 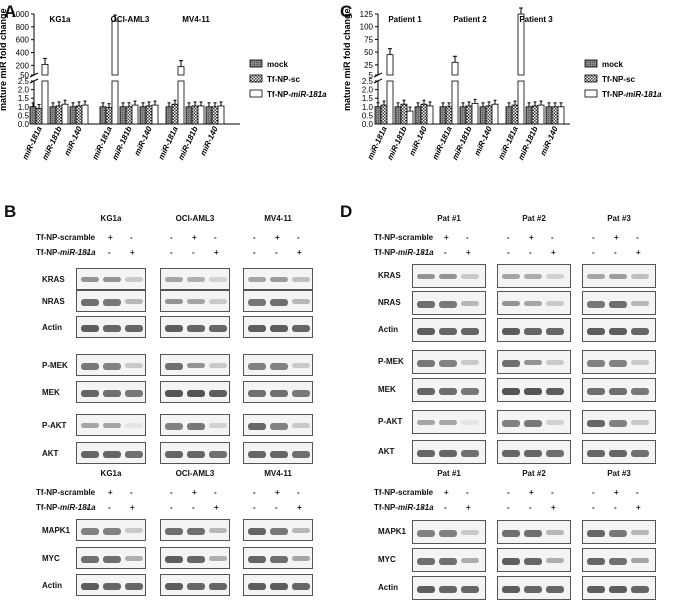 I want to click on treatment-label-mir: Tf-NP-miR-181a, so click(x=404, y=252).